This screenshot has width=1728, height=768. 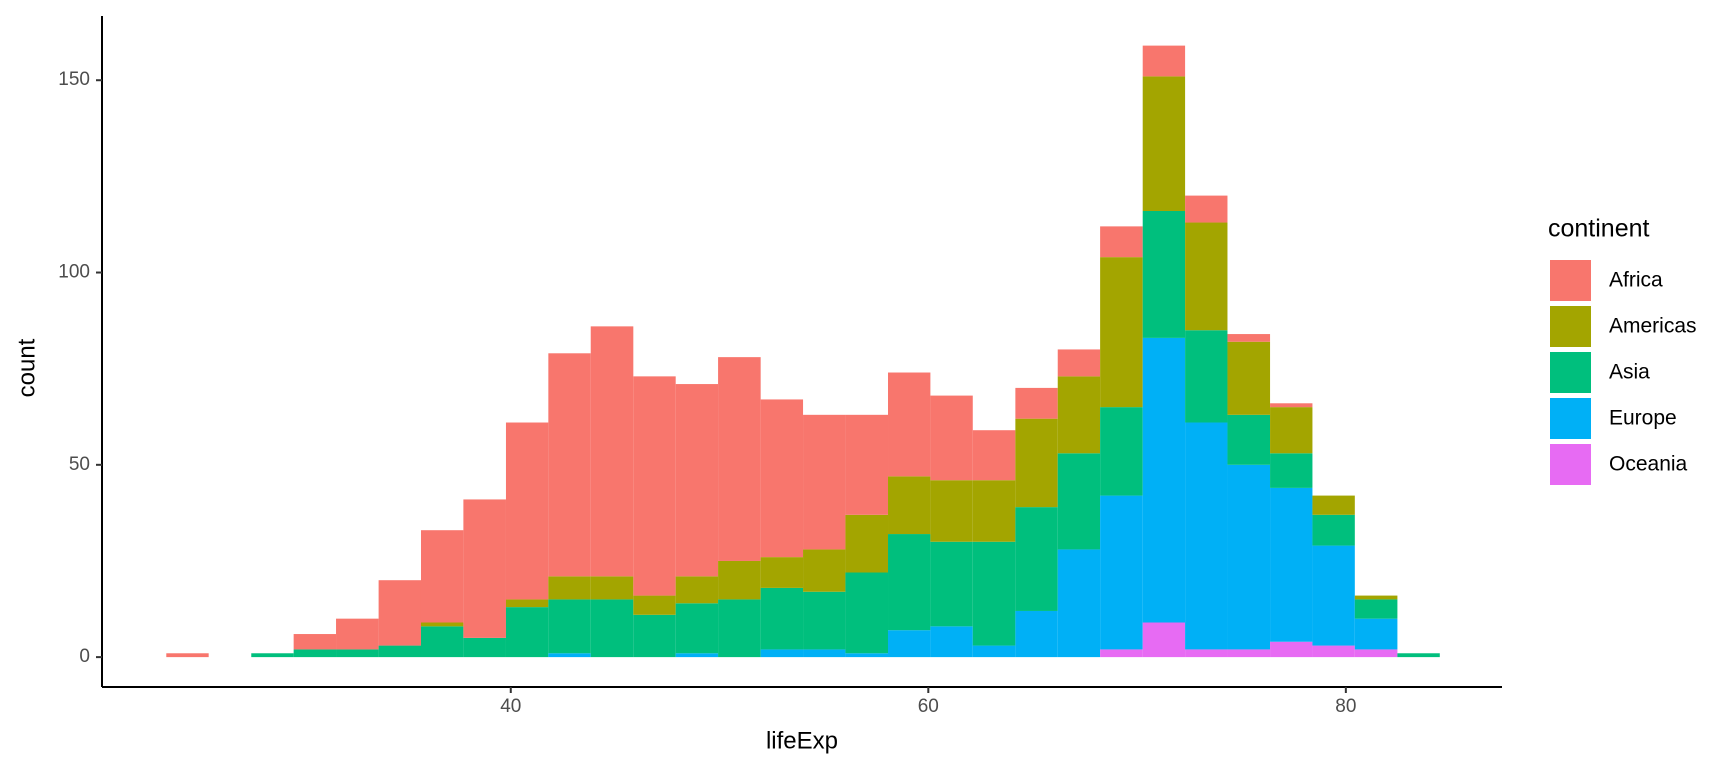 I want to click on x-tick-label: 80, so click(x=1345, y=706).